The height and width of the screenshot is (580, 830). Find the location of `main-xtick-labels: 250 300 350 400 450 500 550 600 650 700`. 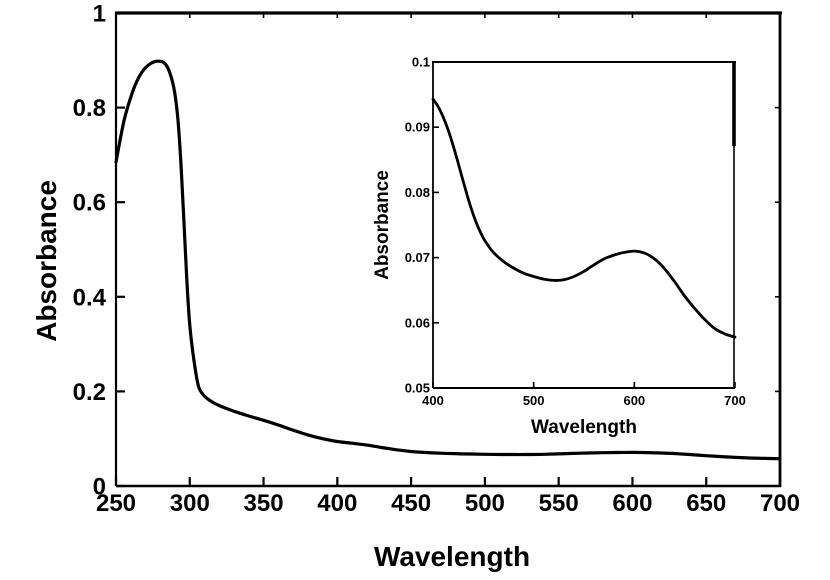

main-xtick-labels: 250 300 350 400 450 500 550 600 650 700 is located at coordinates (448, 503).